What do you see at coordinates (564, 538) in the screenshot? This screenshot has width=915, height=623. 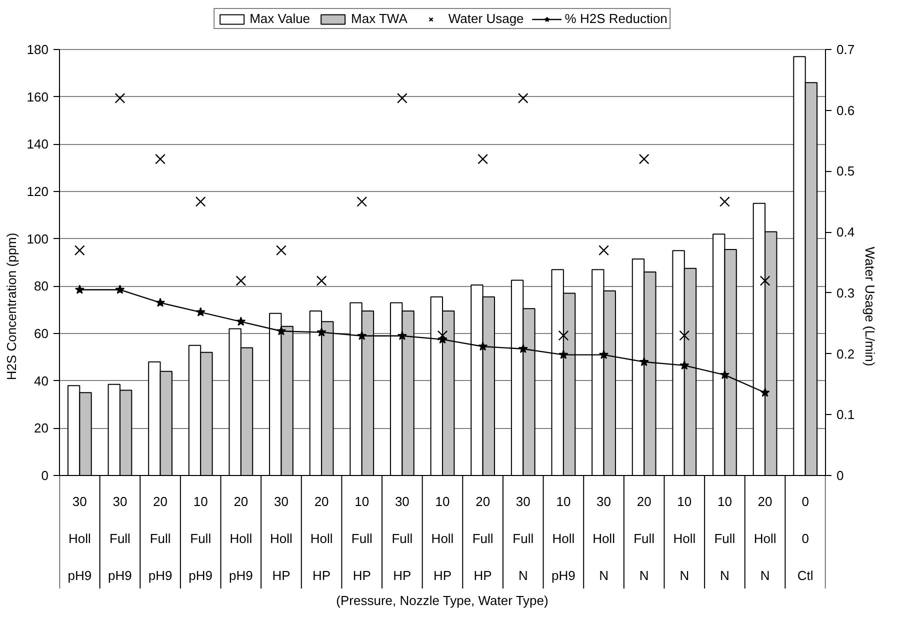 I see `category-label: 10 Holl pH9` at bounding box center [564, 538].